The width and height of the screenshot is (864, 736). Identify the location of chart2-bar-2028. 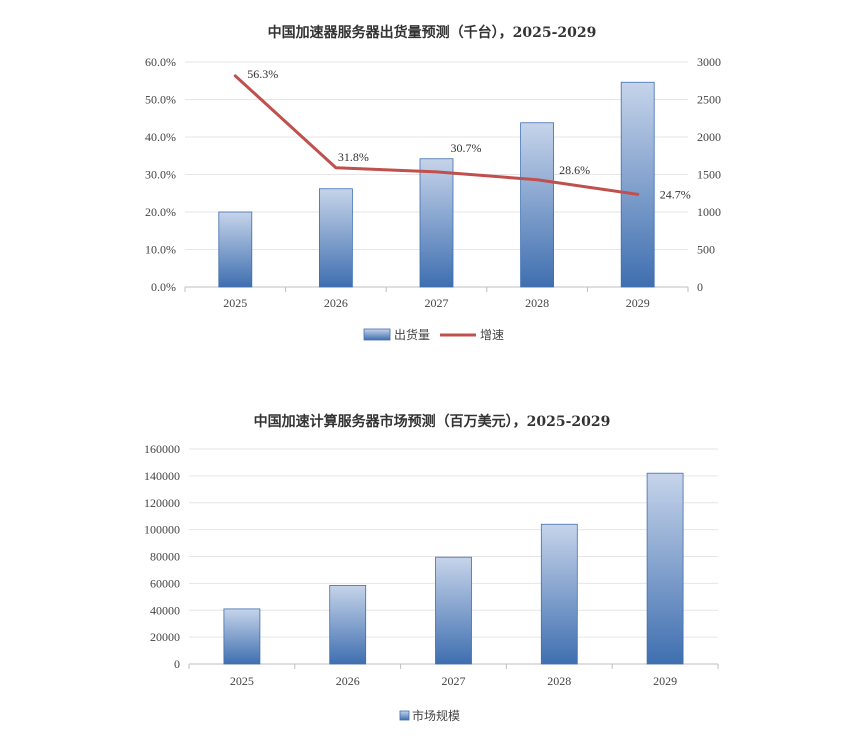
(559, 594).